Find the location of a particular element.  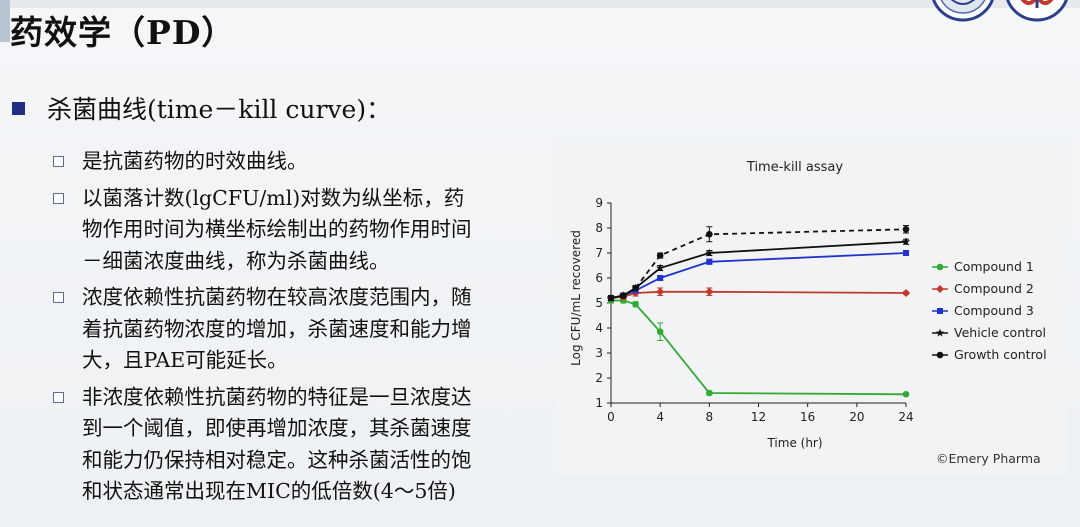

institution-logo-left is located at coordinates (963, 11).